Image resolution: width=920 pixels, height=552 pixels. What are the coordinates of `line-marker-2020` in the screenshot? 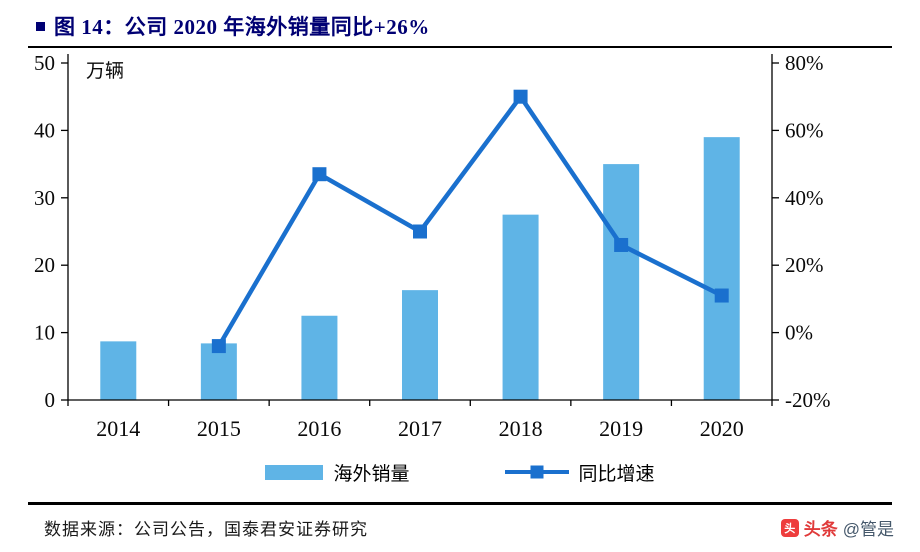 It's located at (721, 295).